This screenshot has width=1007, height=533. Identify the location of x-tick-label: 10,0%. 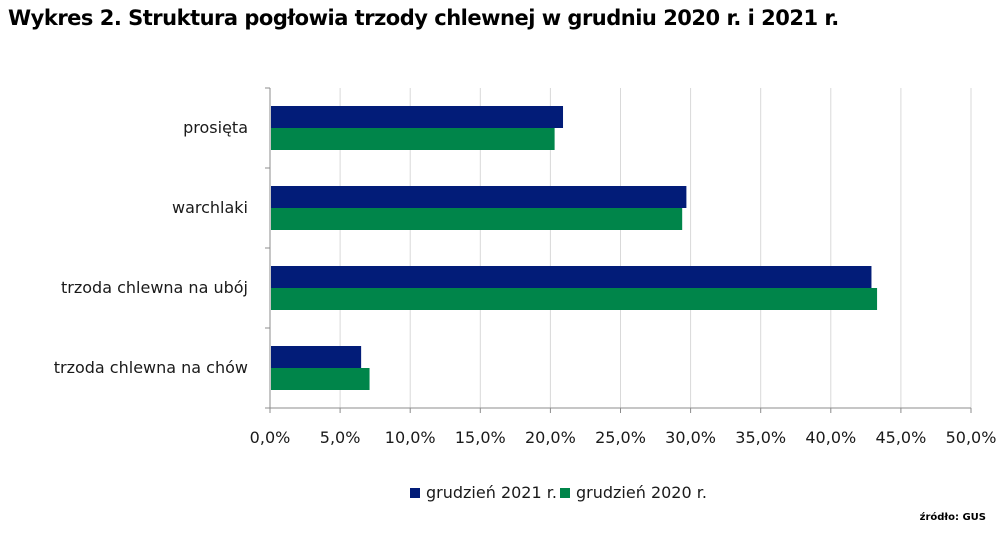
(410, 437).